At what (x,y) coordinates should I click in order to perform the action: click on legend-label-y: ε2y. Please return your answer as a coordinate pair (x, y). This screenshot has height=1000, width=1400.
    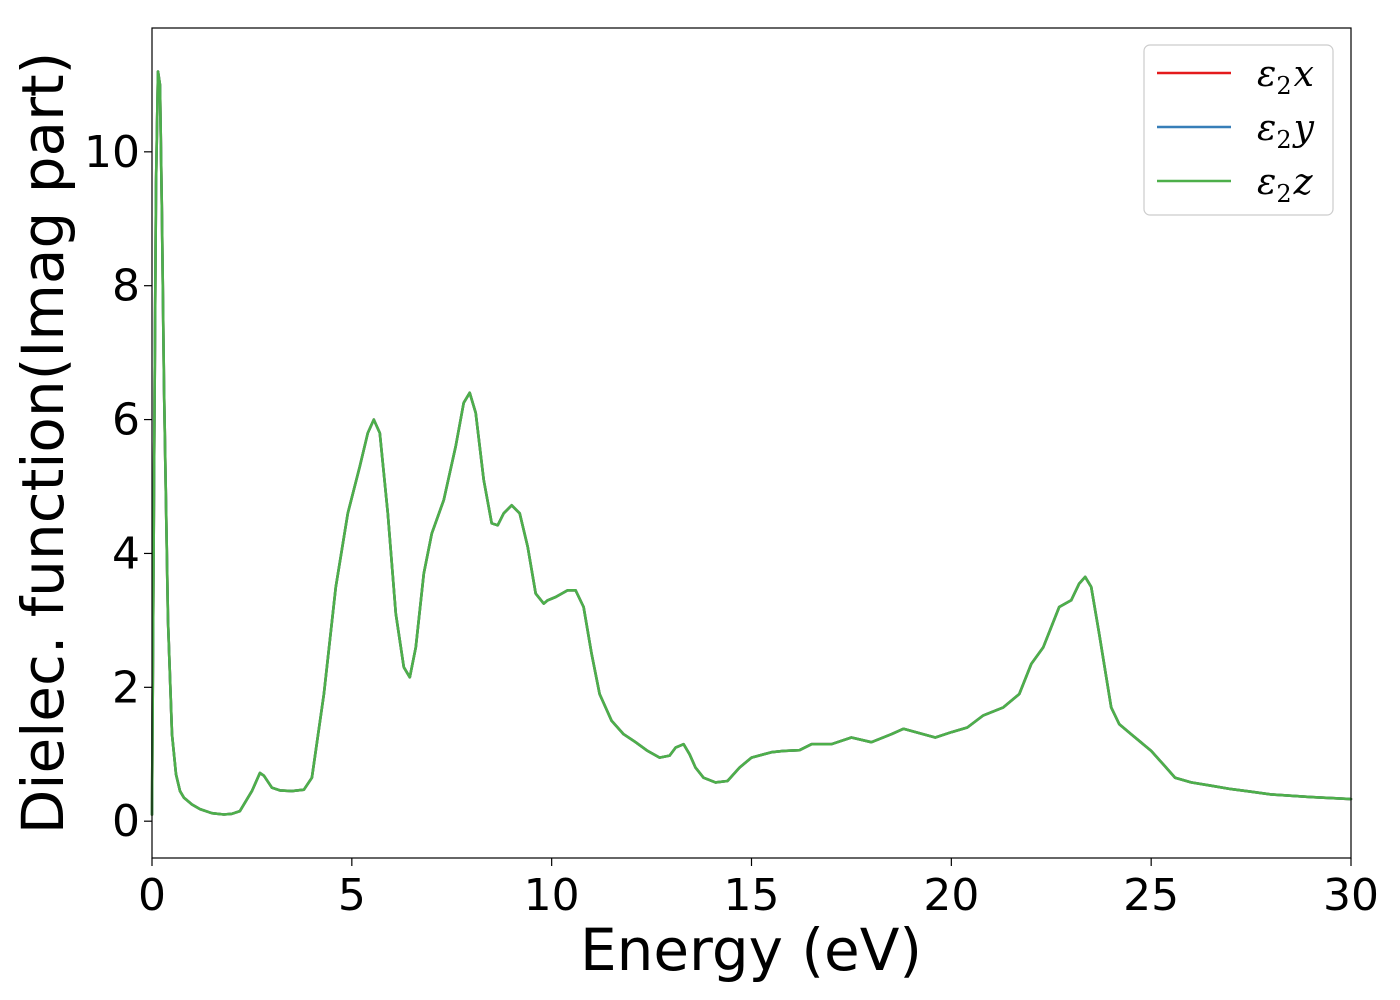
    Looking at the image, I should click on (1286, 131).